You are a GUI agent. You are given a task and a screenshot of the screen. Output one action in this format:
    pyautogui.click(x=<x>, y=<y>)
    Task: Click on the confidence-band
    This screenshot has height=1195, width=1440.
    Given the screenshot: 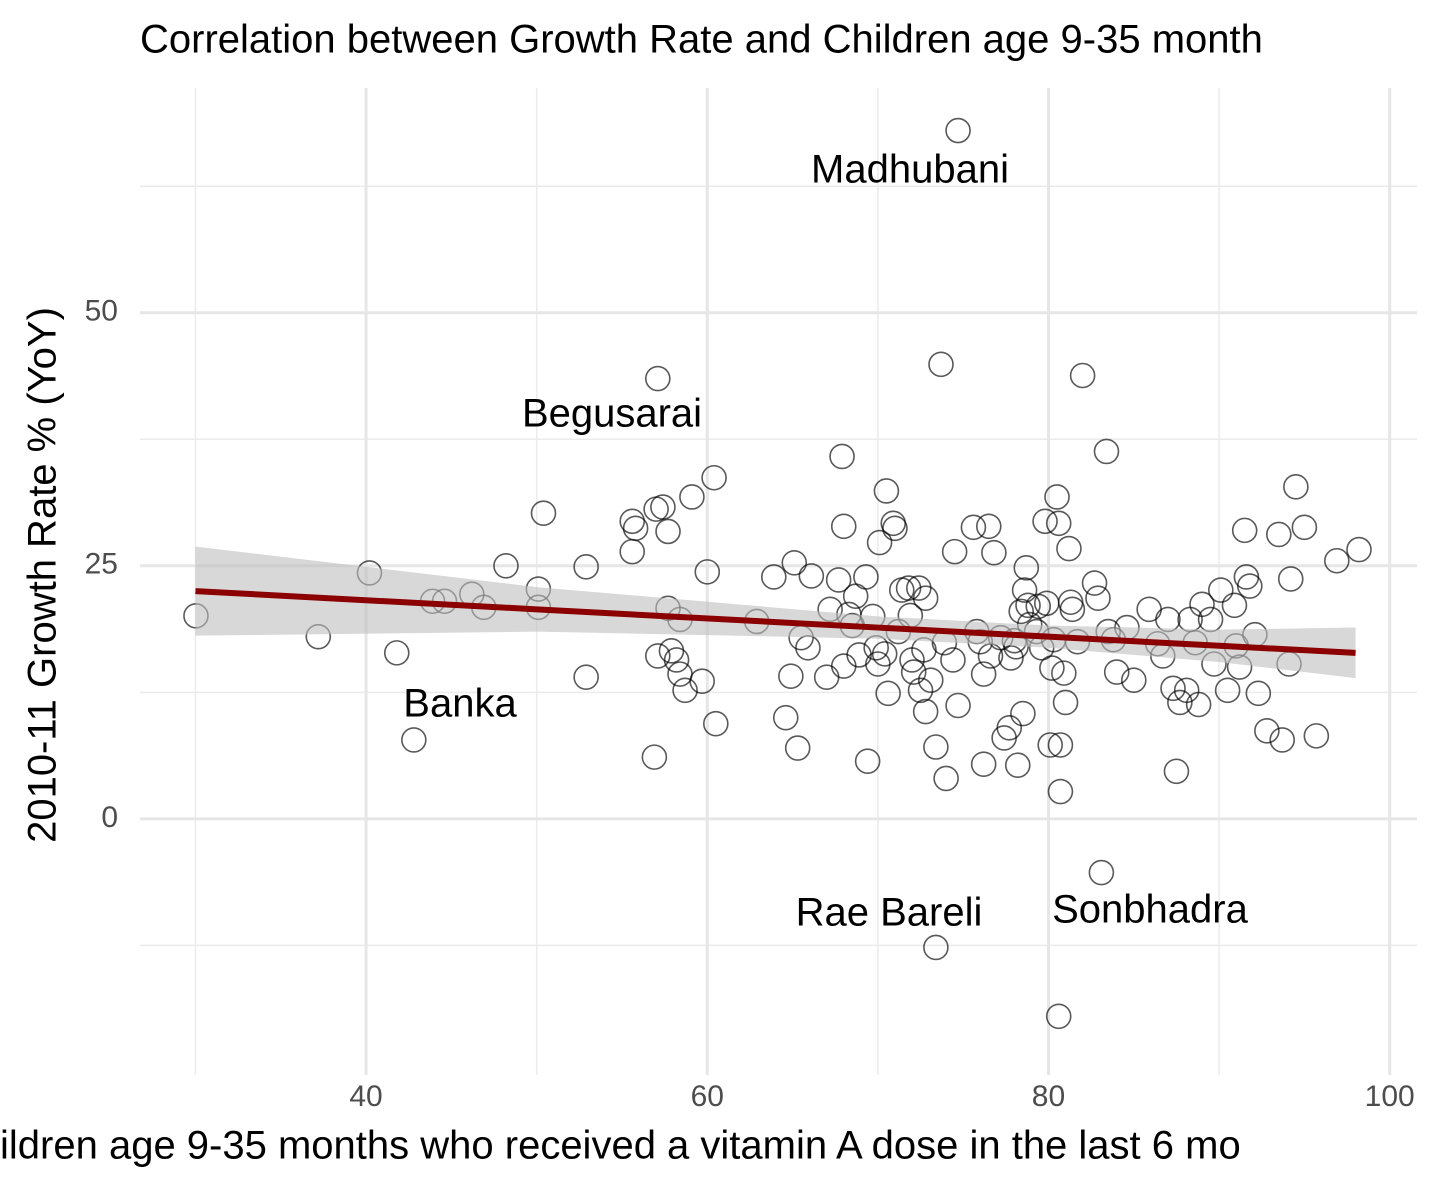 What is the action you would take?
    pyautogui.click(x=775, y=612)
    